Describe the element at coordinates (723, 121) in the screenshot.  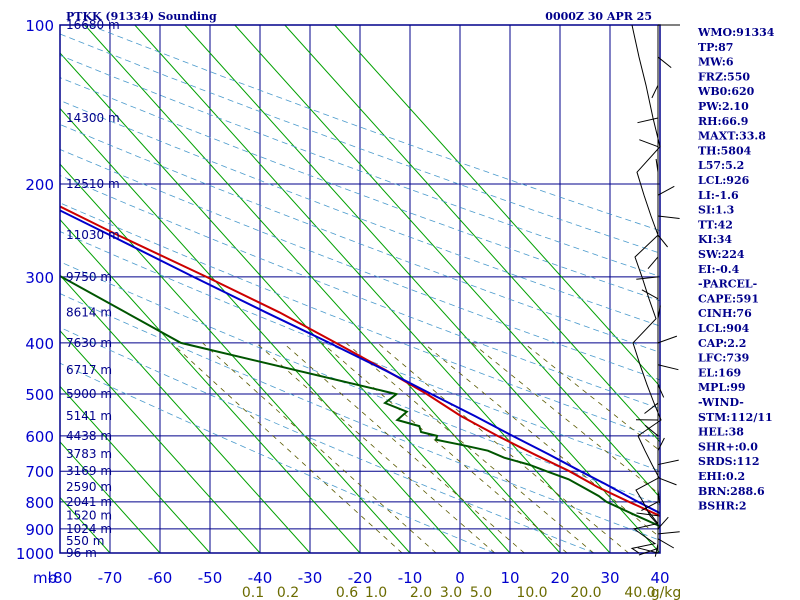
I see `index-value: RH:66.9` at that location.